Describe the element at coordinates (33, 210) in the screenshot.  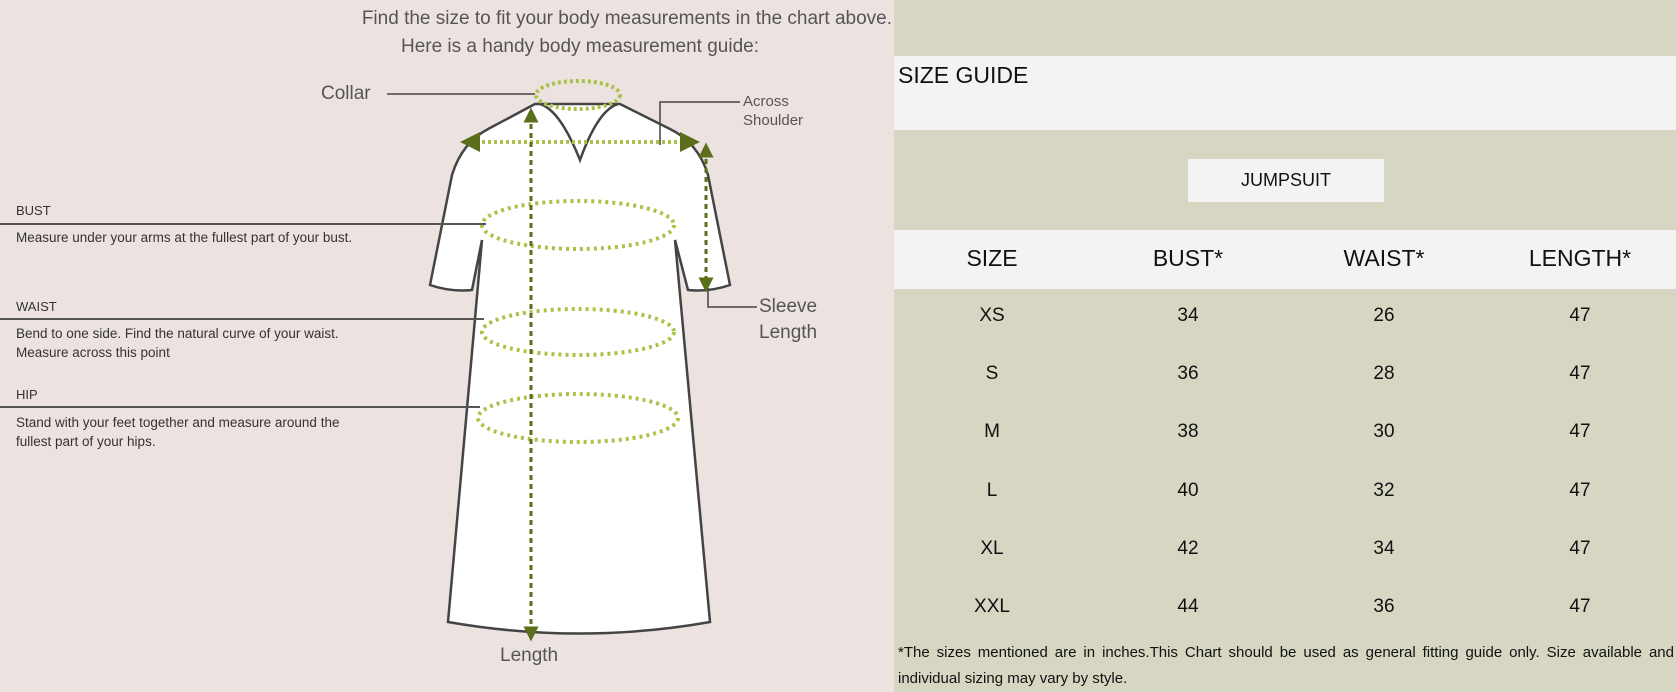
I see `bust-title: BUST` at that location.